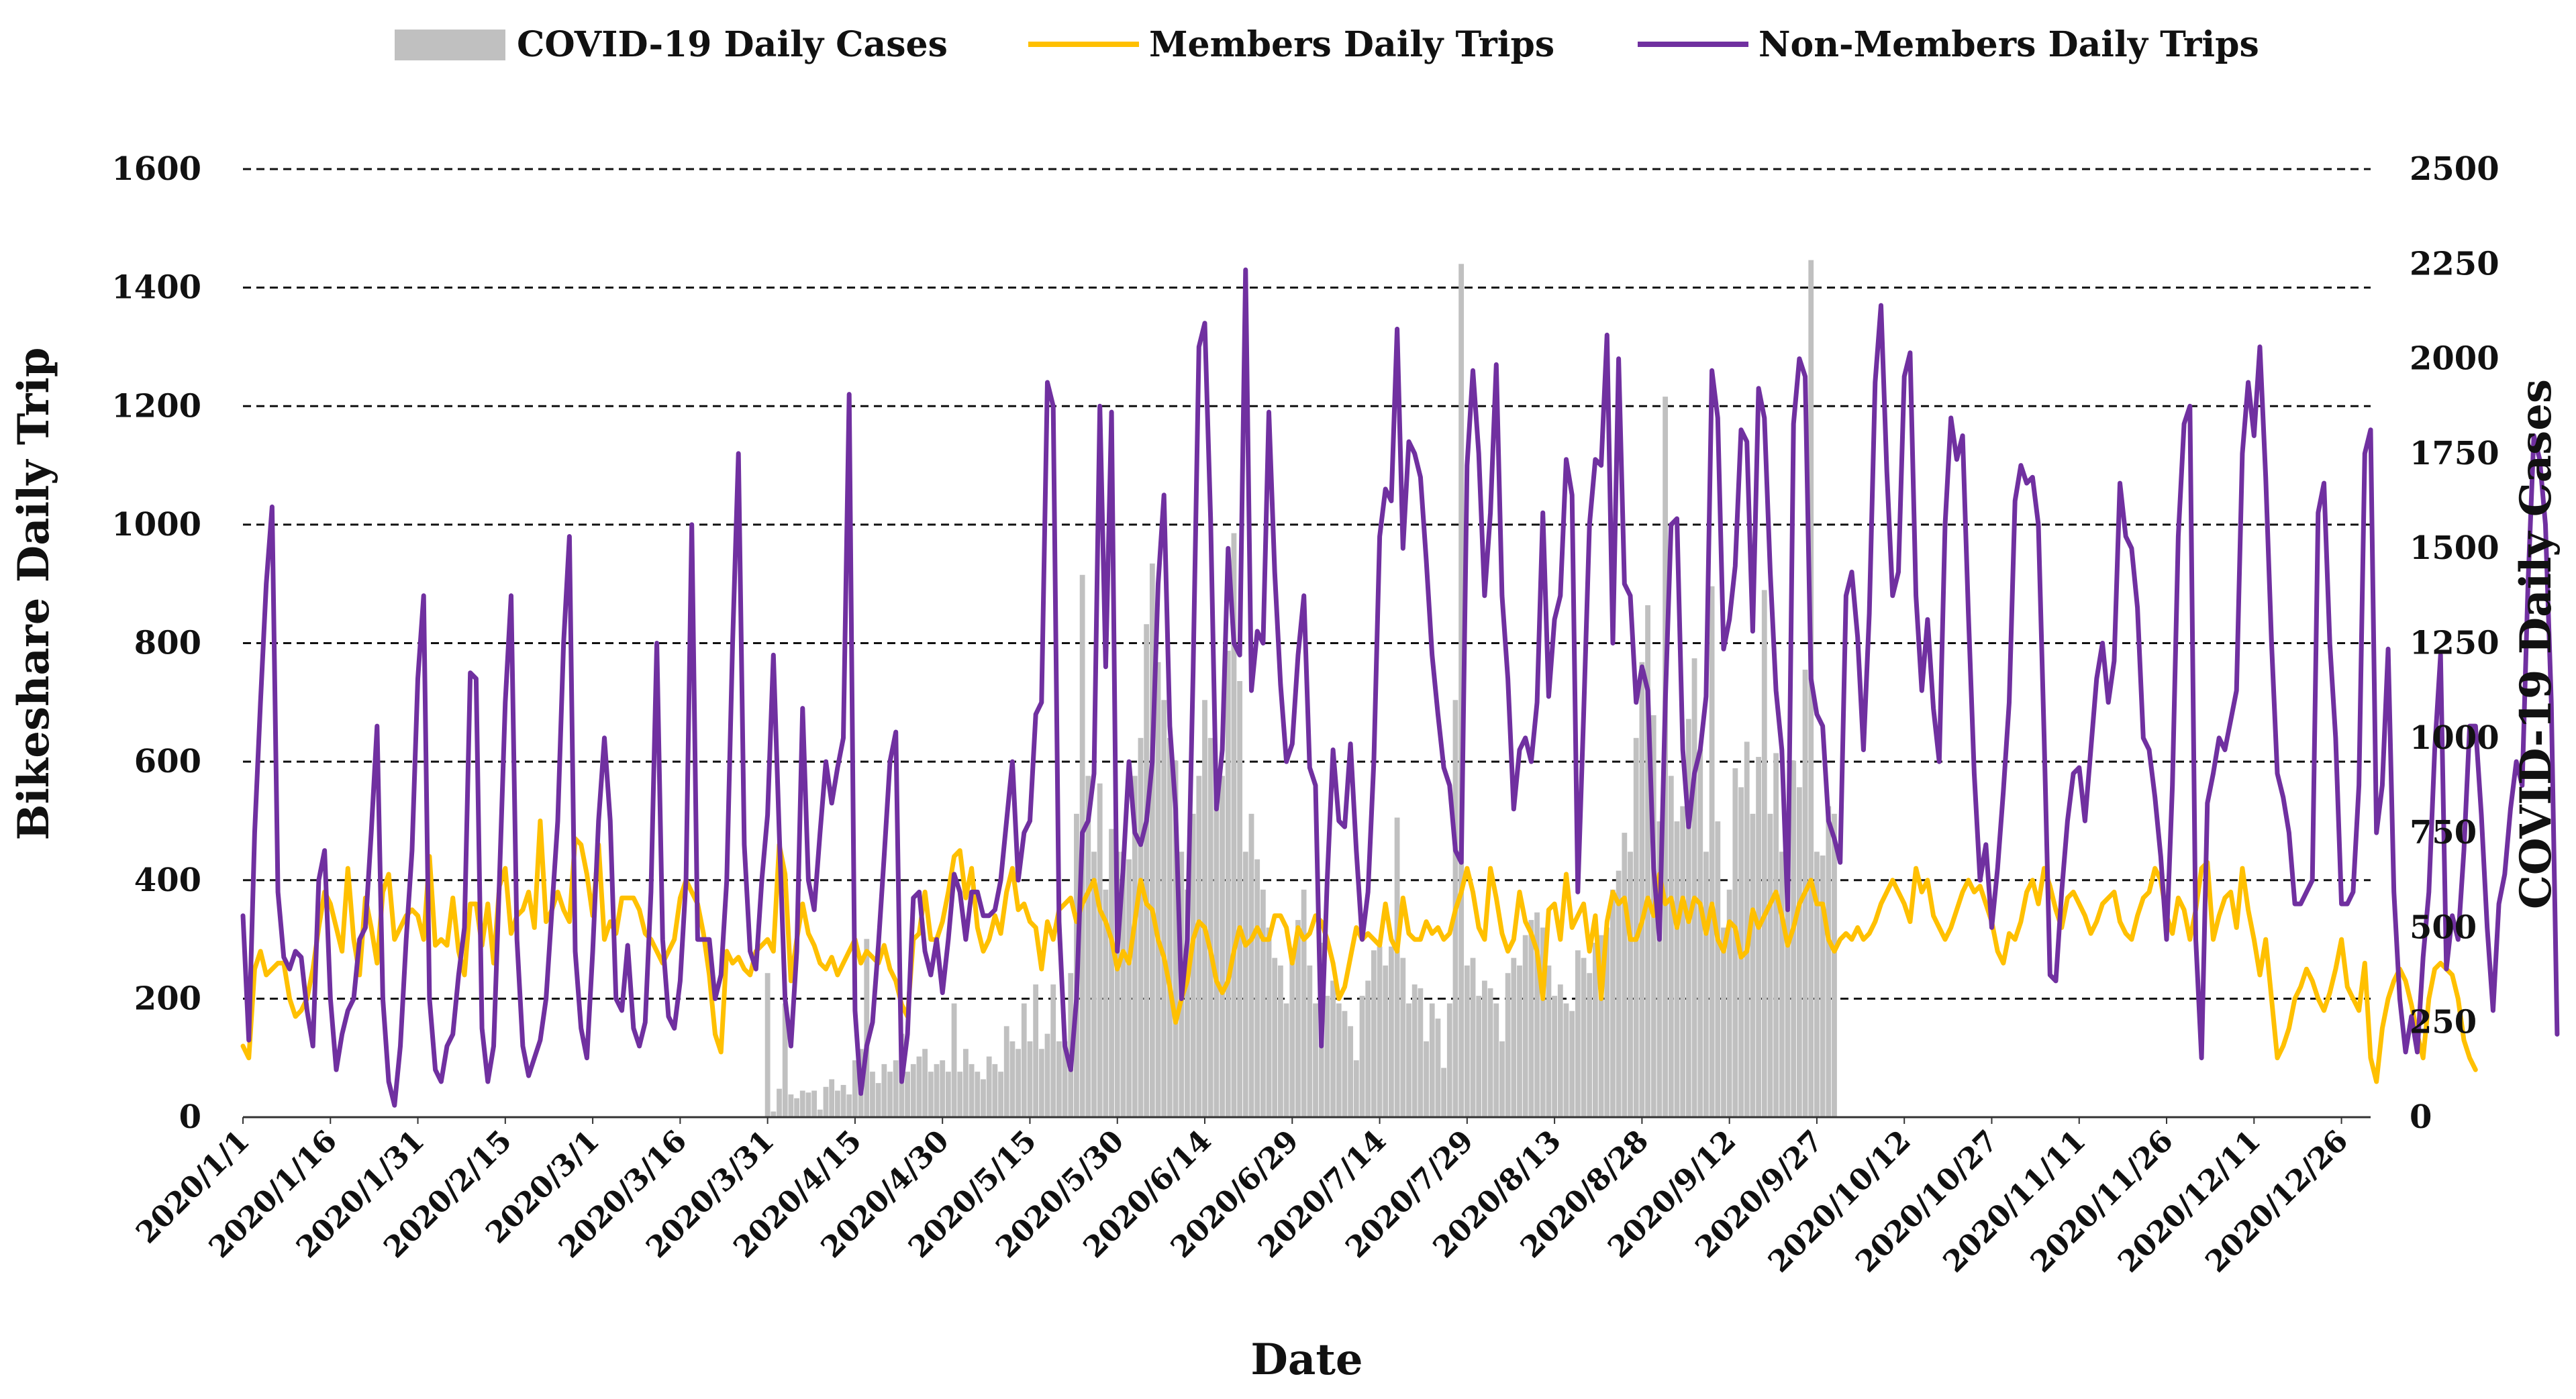 This screenshot has height=1399, width=2576. I want to click on y-left-tick-label: 1400, so click(156, 288).